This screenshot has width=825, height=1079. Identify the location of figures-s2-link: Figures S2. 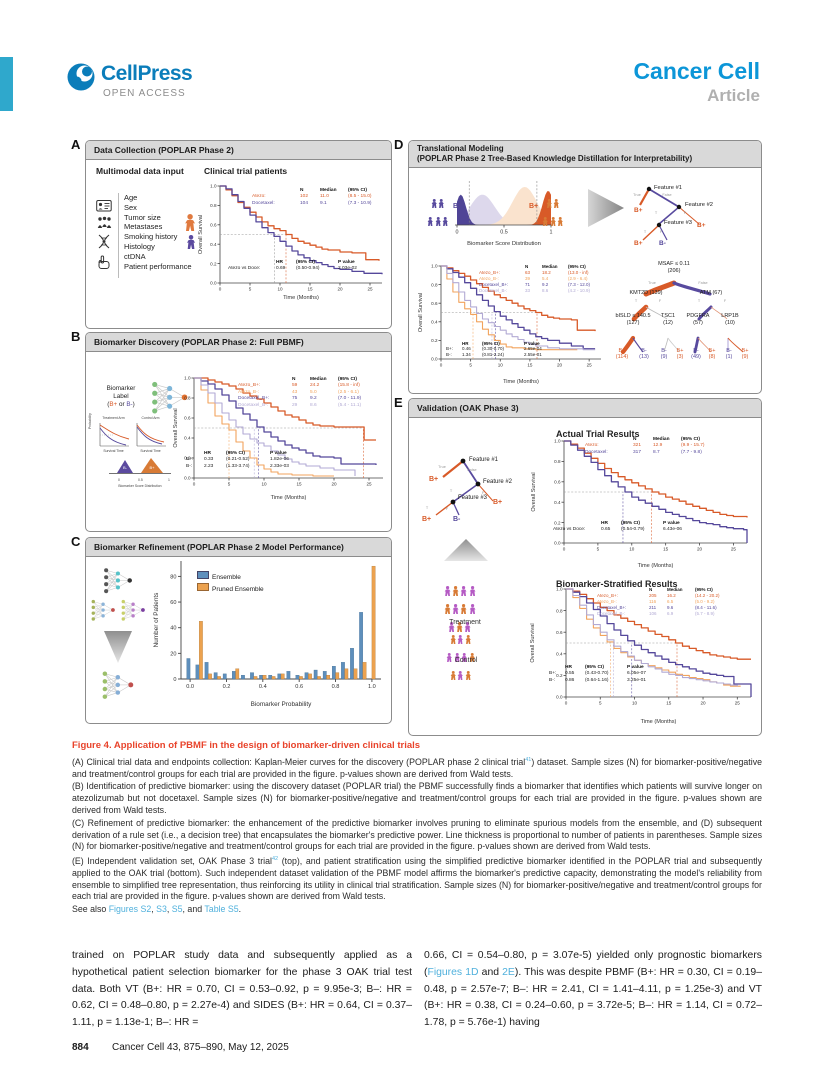
(130, 909).